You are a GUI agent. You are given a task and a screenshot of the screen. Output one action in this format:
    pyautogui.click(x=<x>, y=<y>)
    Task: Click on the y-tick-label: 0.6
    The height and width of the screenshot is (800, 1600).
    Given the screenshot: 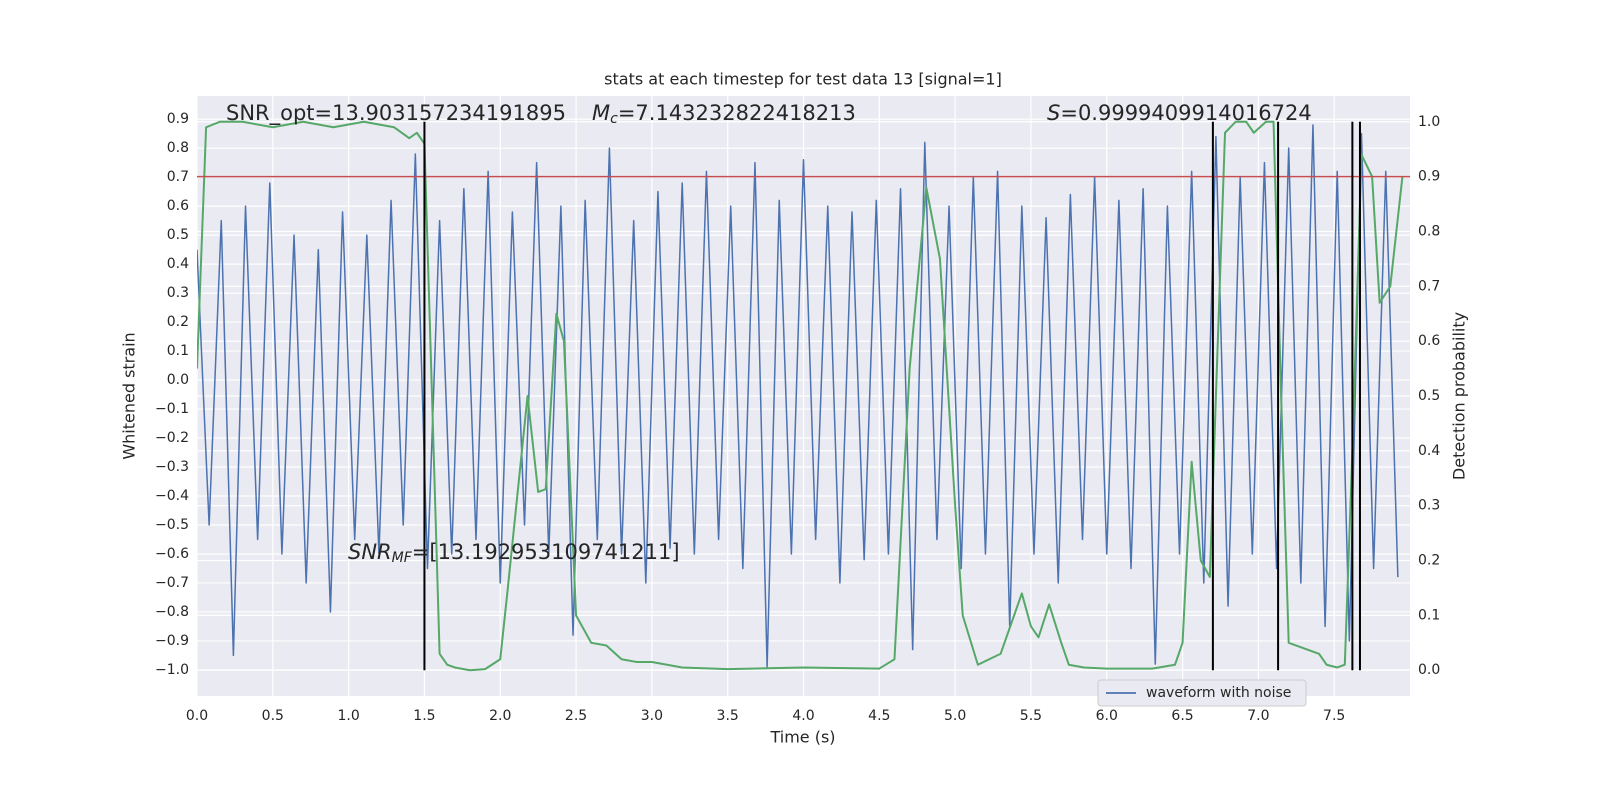 What is the action you would take?
    pyautogui.click(x=178, y=206)
    